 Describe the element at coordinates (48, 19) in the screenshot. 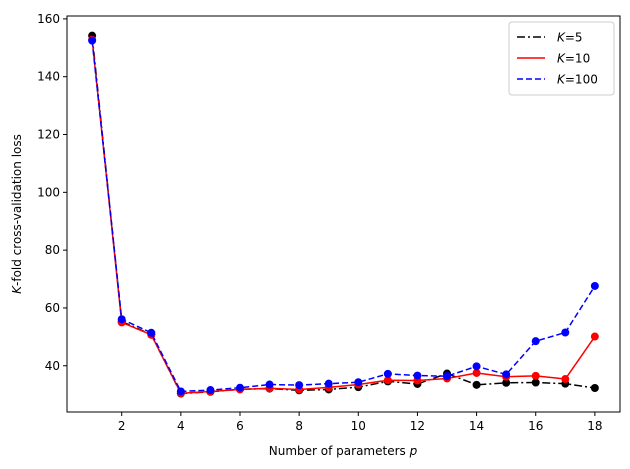

I see `y-tick-label: 160` at that location.